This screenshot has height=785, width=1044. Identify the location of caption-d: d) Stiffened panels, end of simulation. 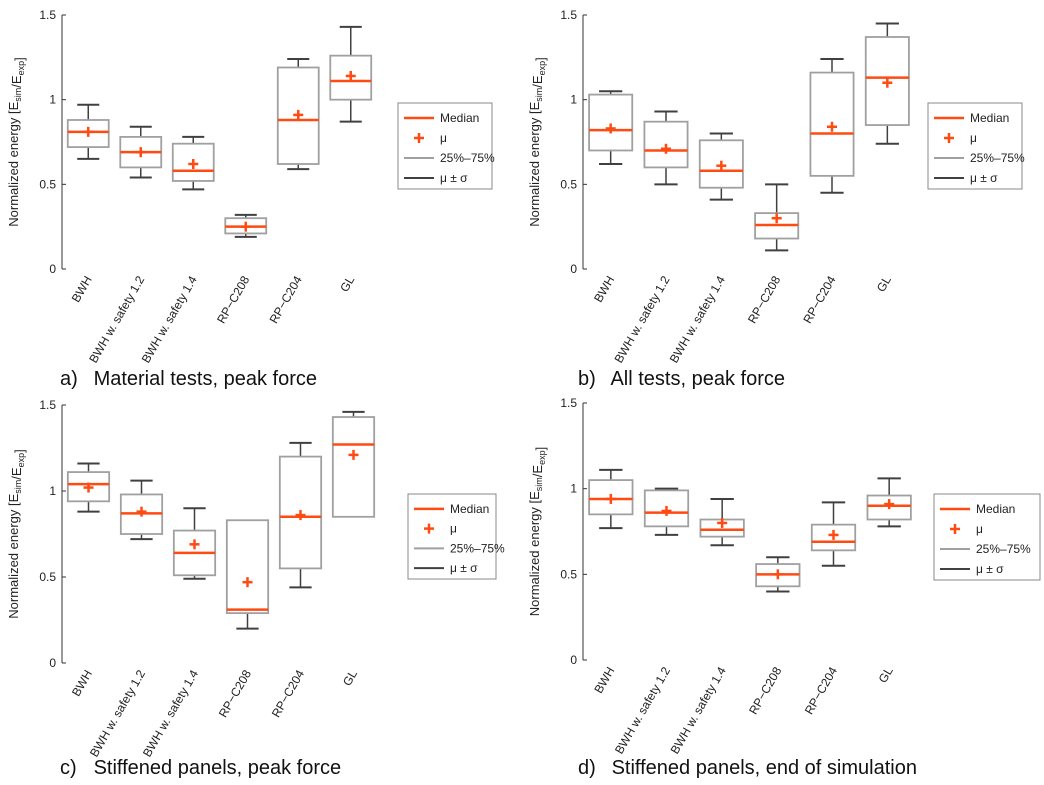
(747, 768).